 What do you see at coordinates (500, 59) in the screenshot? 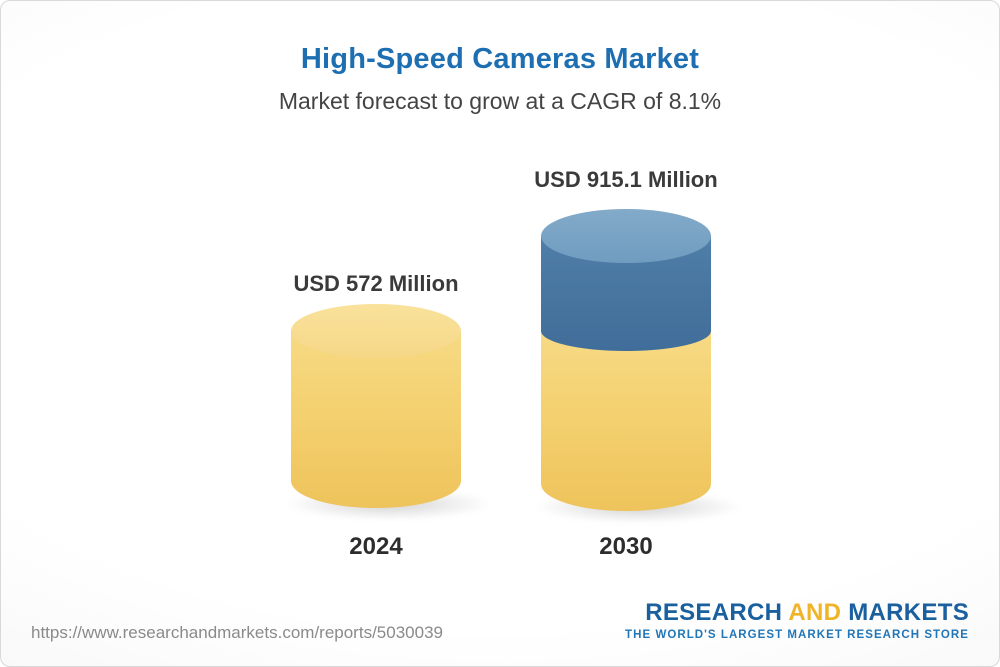
I see `chart-title: High-Speed Cameras Market` at bounding box center [500, 59].